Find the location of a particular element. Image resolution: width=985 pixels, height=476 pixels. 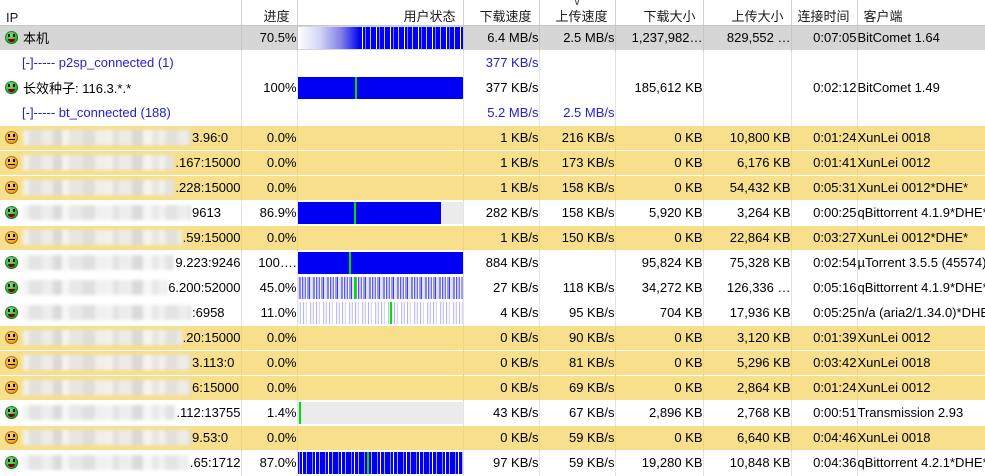

column-header-ul_size: 上传大小 is located at coordinates (747, 13).